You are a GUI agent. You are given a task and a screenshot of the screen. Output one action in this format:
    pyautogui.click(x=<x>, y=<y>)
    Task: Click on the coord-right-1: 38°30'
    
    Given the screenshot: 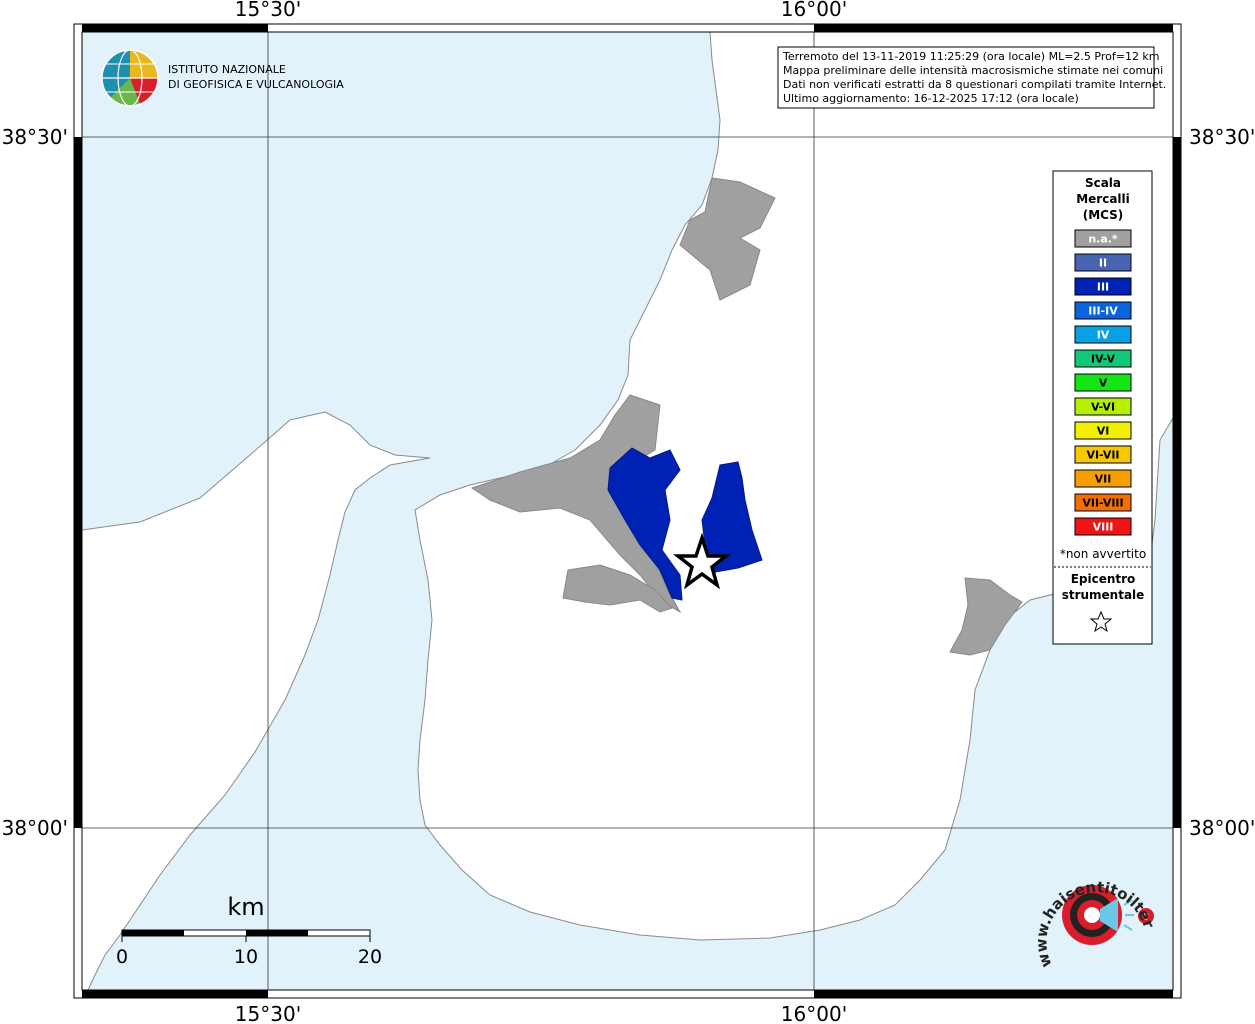 What is the action you would take?
    pyautogui.click(x=1222, y=137)
    